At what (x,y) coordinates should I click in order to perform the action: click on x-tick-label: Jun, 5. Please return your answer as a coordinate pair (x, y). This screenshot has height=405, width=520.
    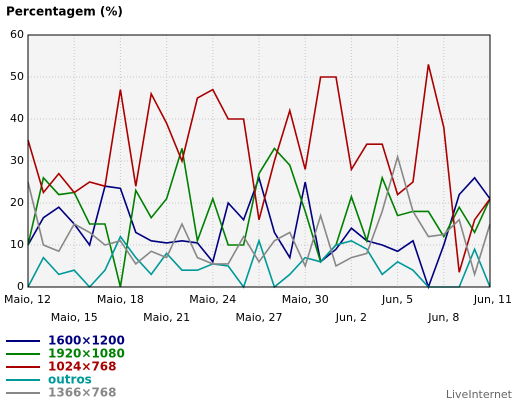
    Looking at the image, I should click on (397, 299).